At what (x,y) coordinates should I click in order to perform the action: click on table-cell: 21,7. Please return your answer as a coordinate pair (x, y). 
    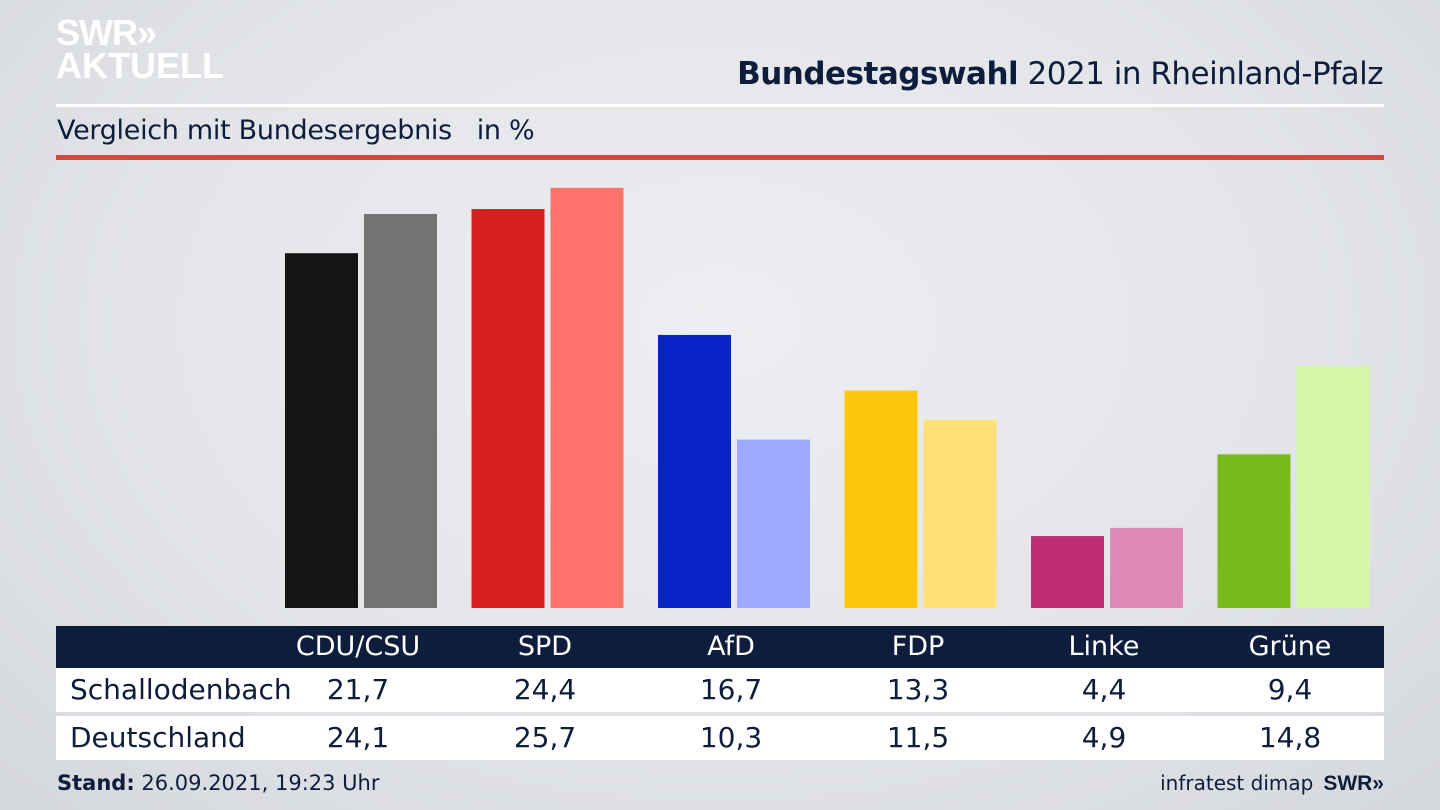
    Looking at the image, I should click on (358, 689).